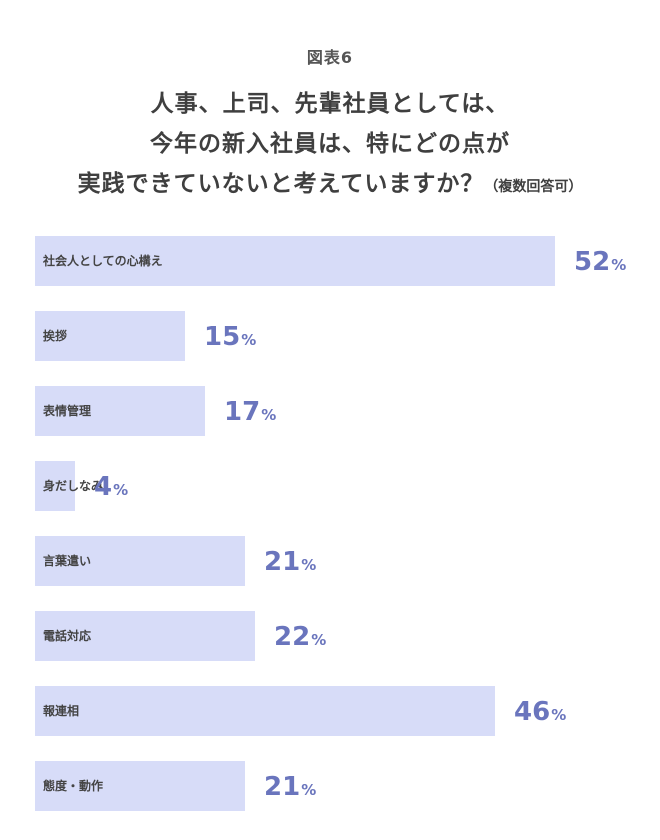  What do you see at coordinates (73, 785) in the screenshot?
I see `category-label-7: 態度・動作` at bounding box center [73, 785].